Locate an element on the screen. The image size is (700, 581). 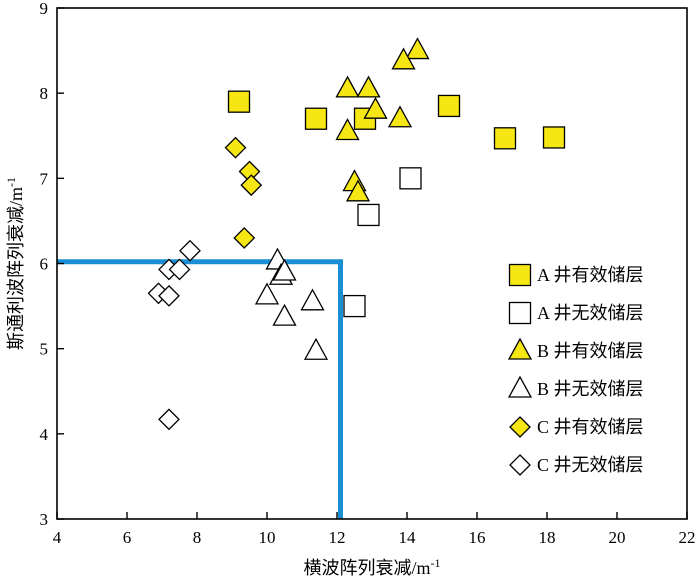
x-tick-label: 12 is located at coordinates (337, 537).